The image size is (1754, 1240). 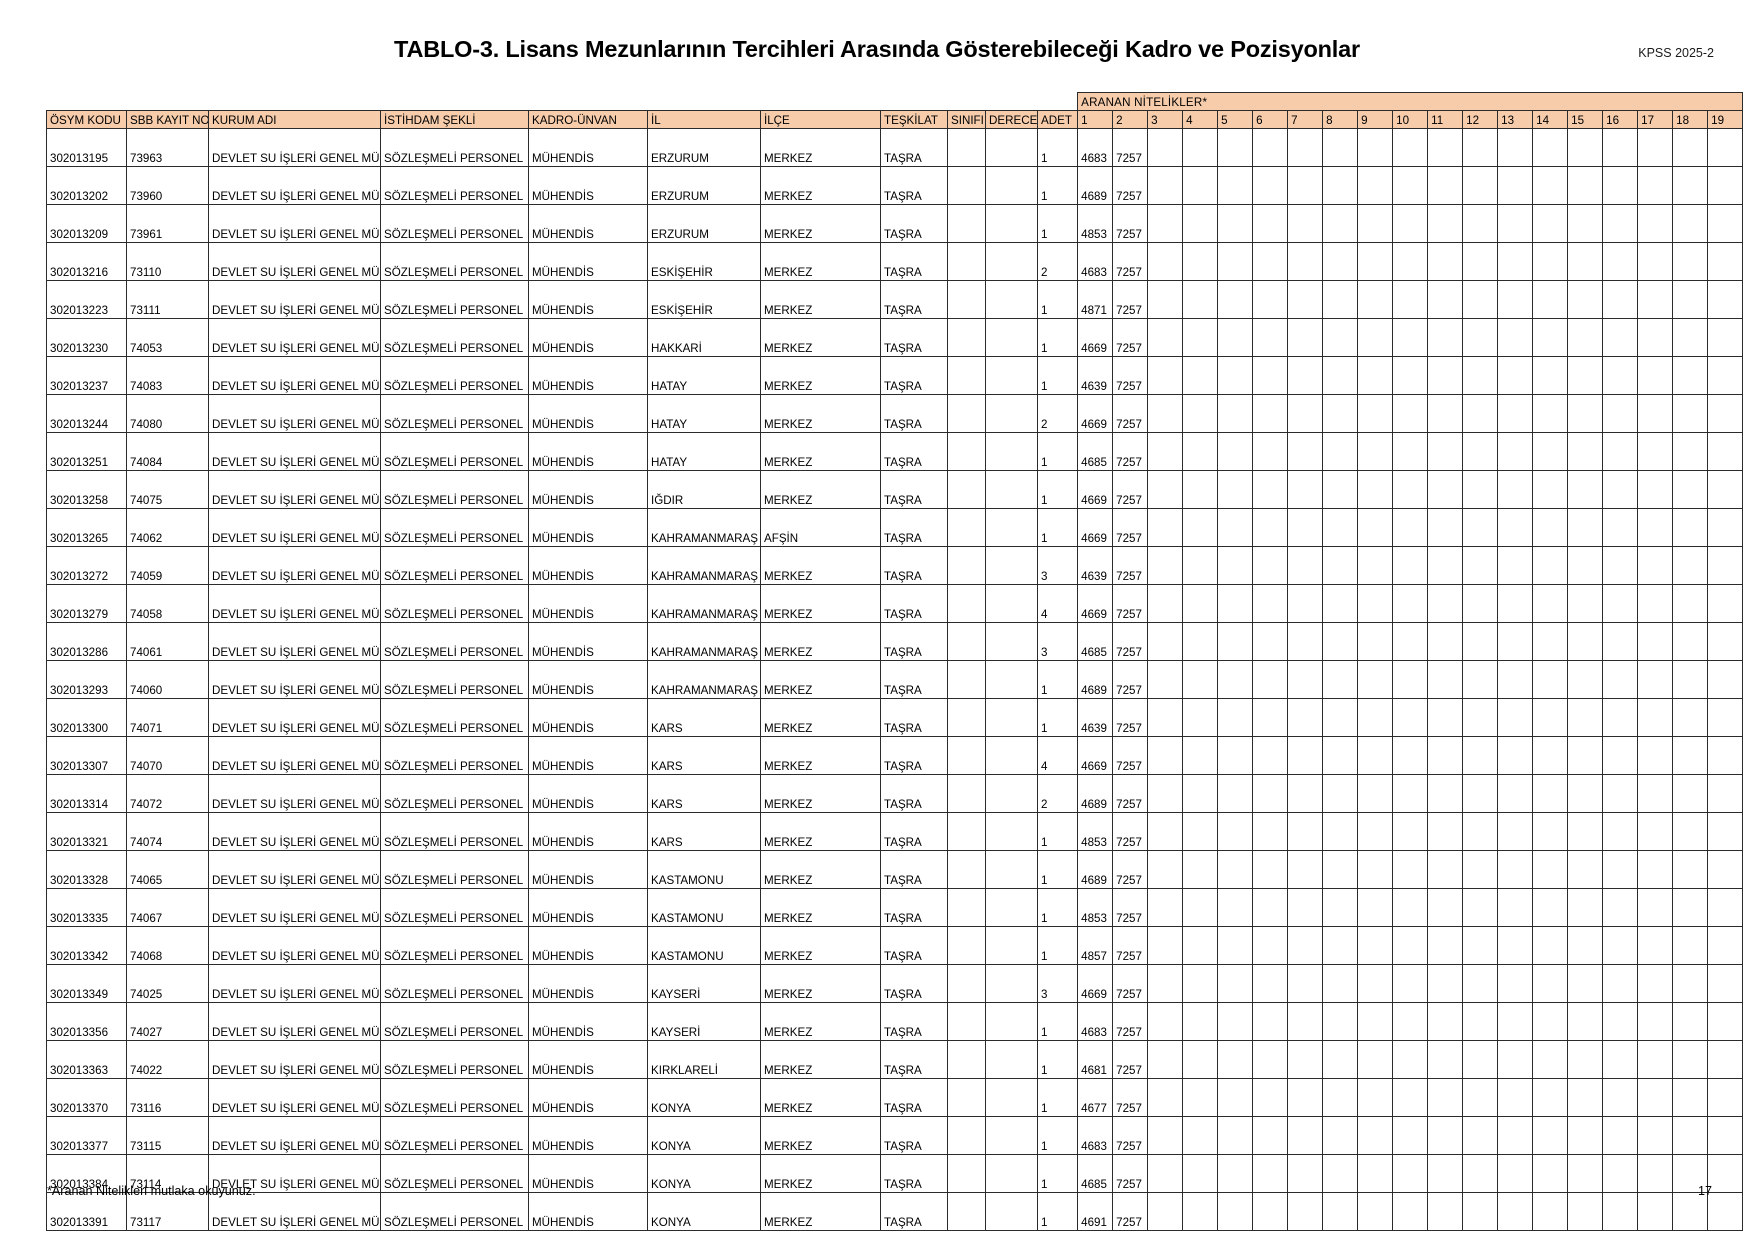 I want to click on cell-sbb-kayit-no: 73111, so click(x=167, y=299).